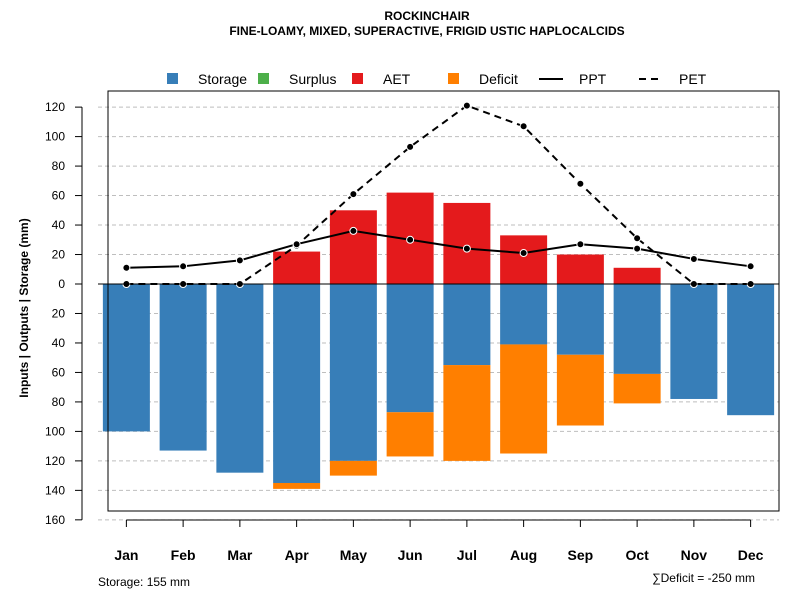 The image size is (800, 600). What do you see at coordinates (297, 555) in the screenshot?
I see `x-tick-label-apr: Apr` at bounding box center [297, 555].